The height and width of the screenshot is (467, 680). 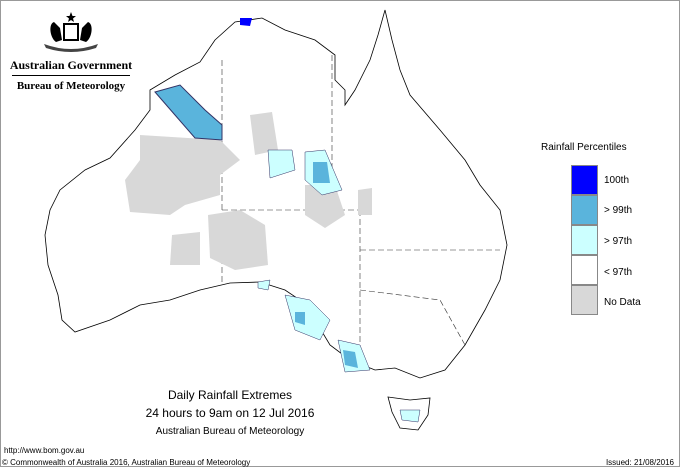 I want to click on map-source: Australian Bureau of Meteorology, so click(x=230, y=431).